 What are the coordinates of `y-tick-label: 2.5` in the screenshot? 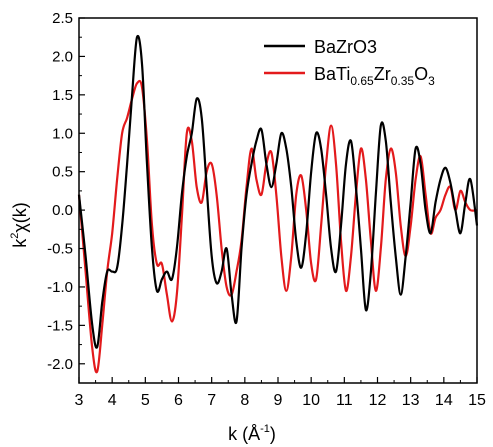 It's located at (62, 18).